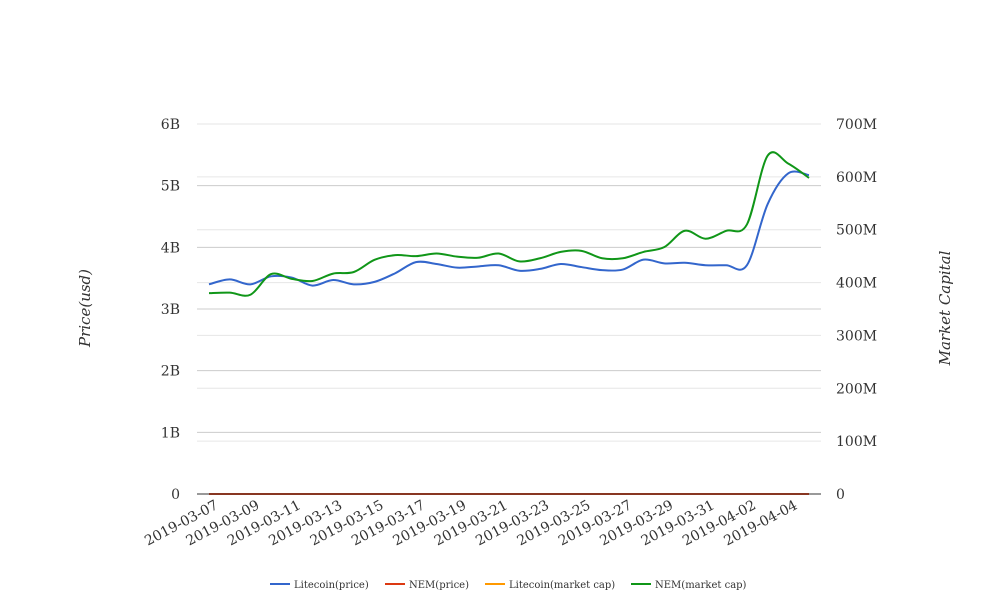 Image resolution: width=1008 pixels, height=616 pixels. Describe the element at coordinates (856, 125) in the screenshot. I see `y2-tick-label: 700M` at that location.